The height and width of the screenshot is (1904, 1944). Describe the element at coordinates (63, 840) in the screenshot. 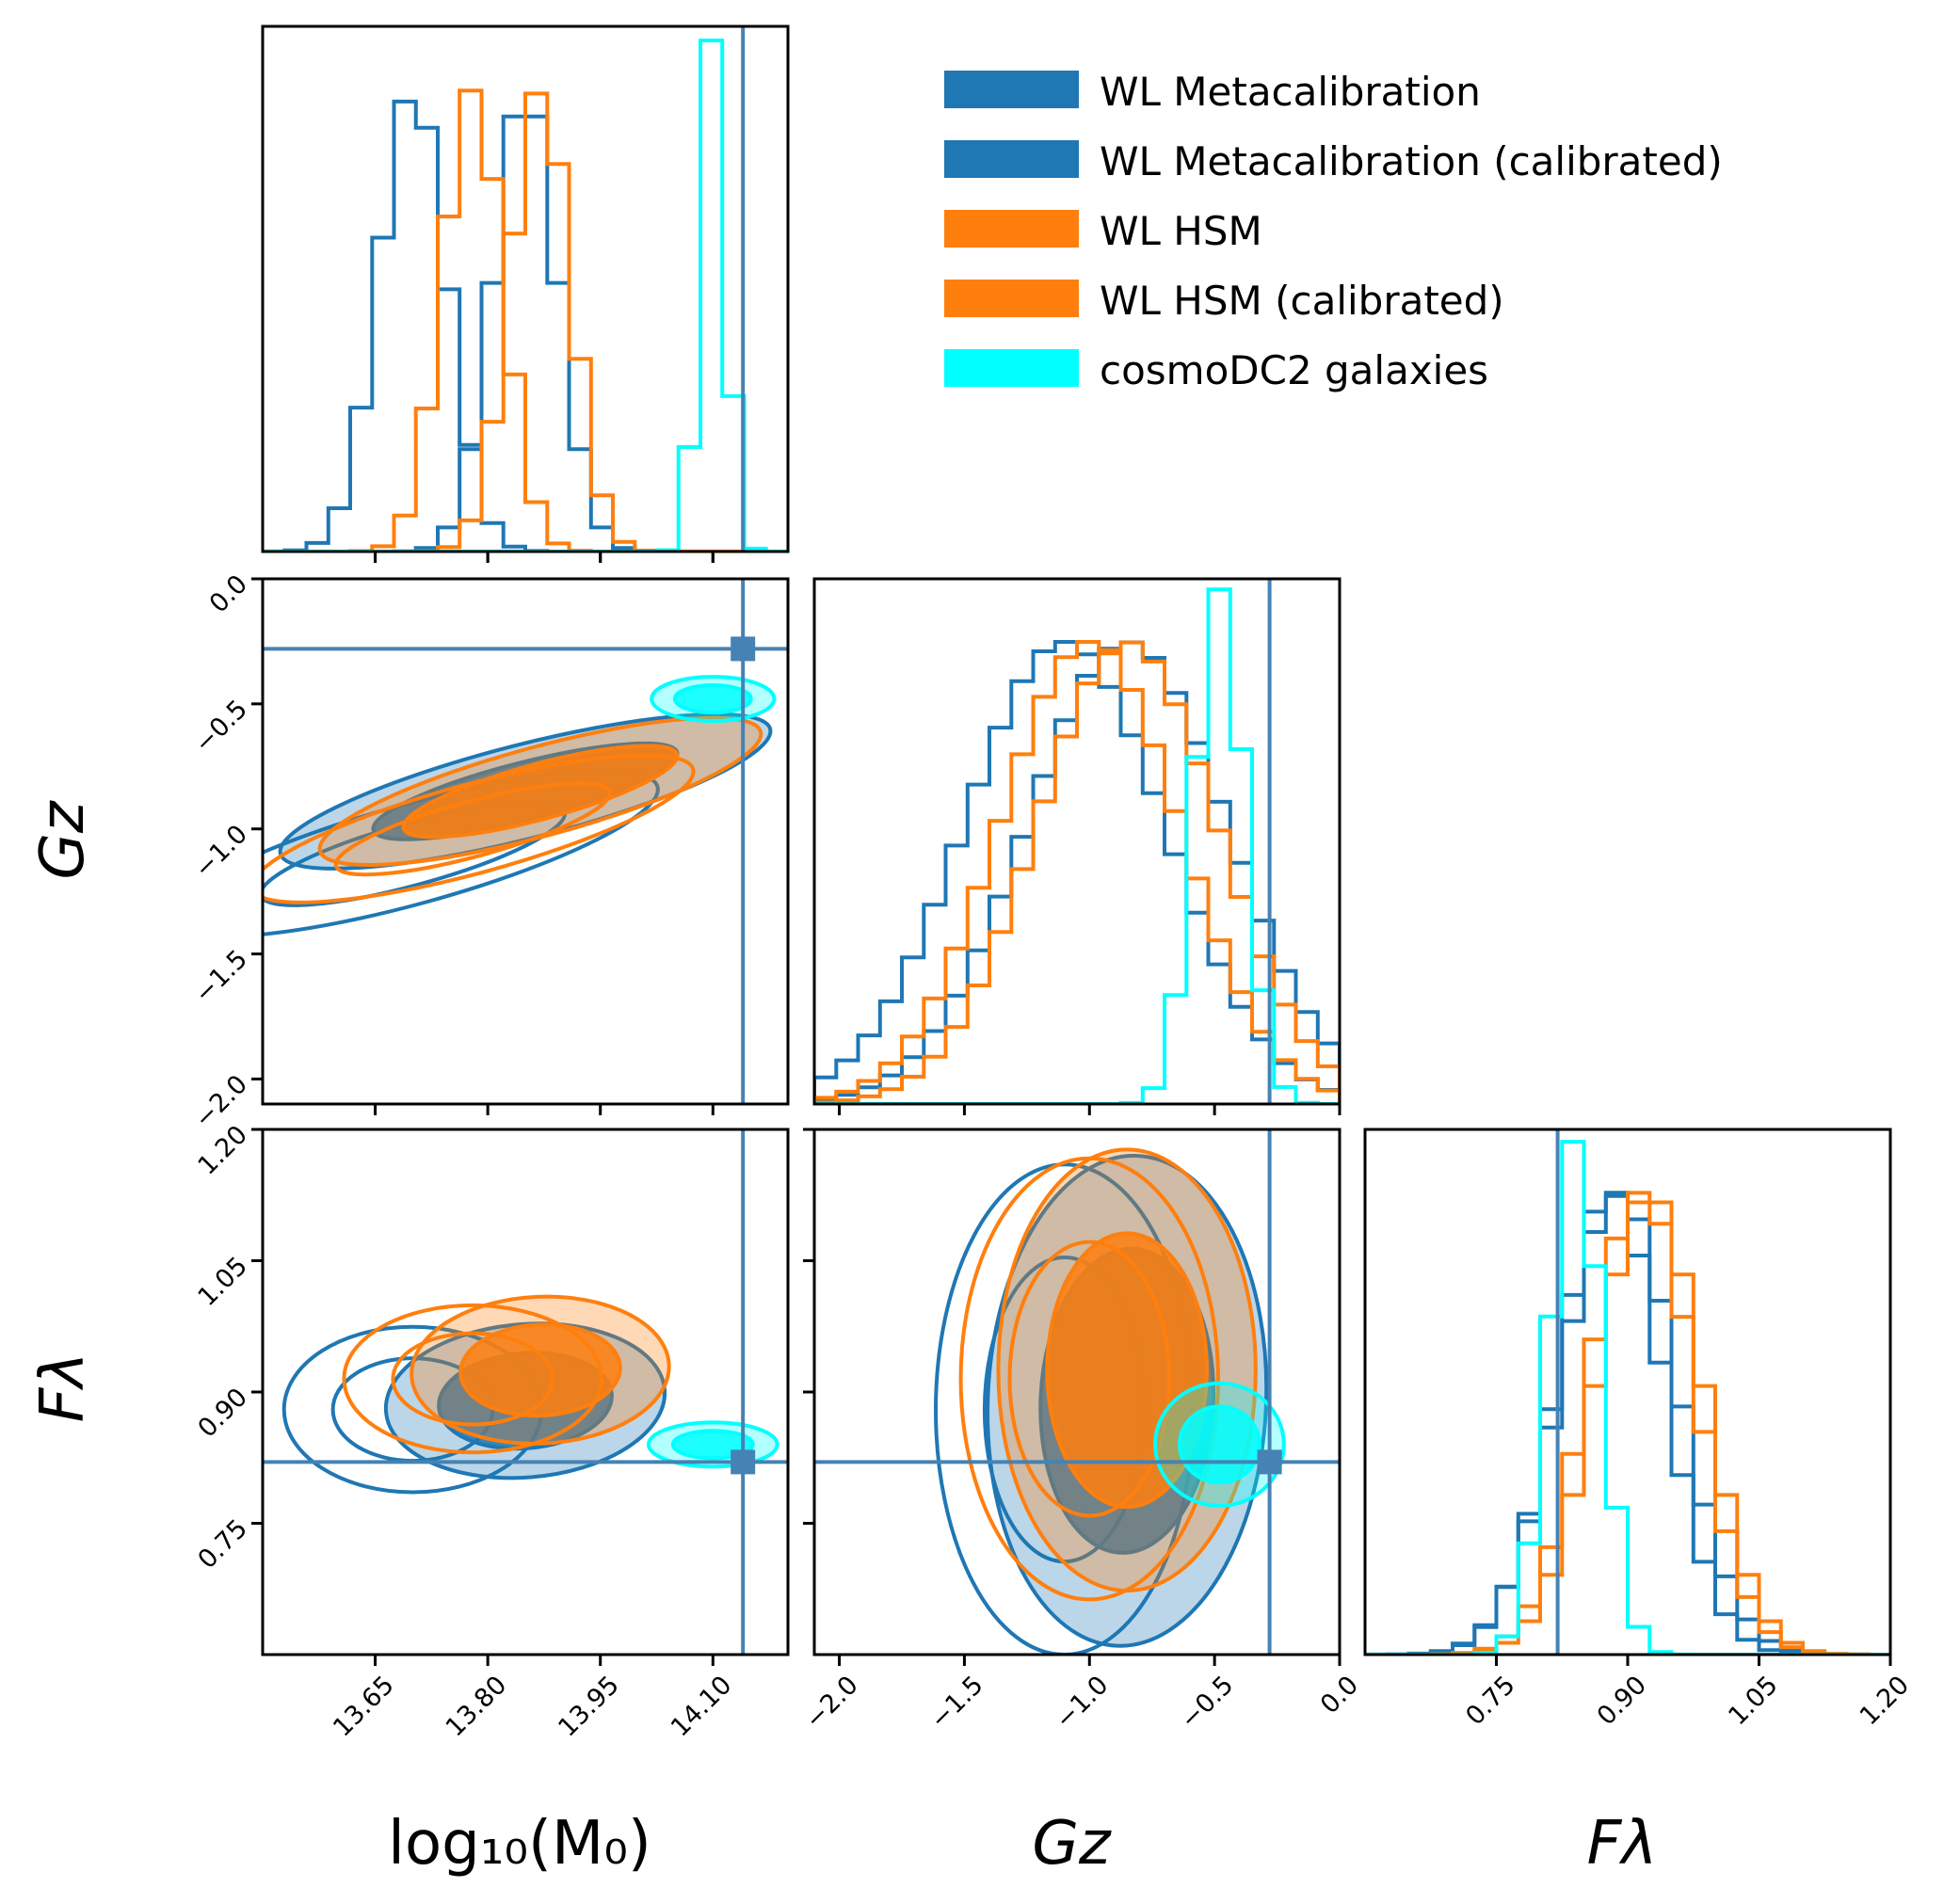

I see `y-axis-title-Gz: Gz` at that location.